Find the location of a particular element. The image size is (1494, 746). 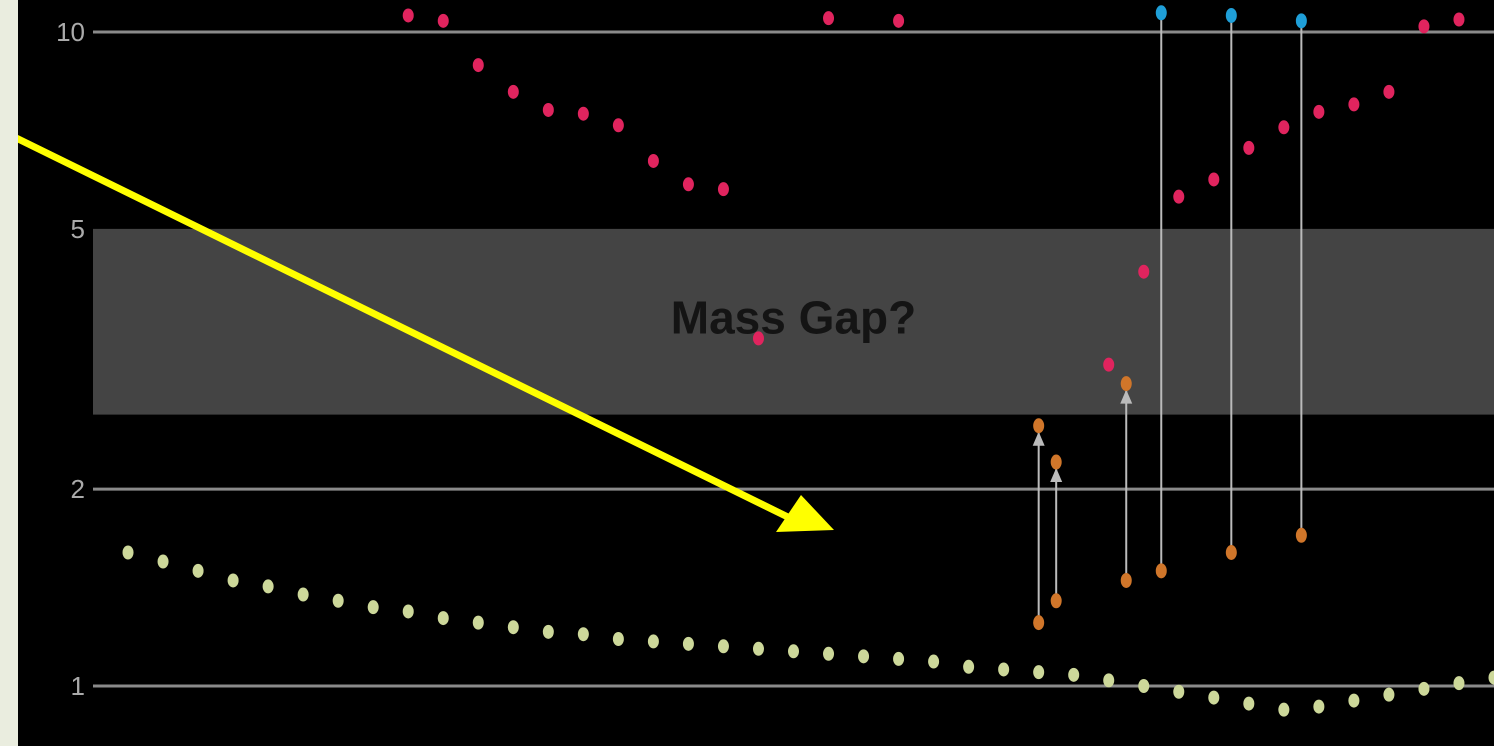

mass-gap-label: Mass Gap? is located at coordinates (793, 318).